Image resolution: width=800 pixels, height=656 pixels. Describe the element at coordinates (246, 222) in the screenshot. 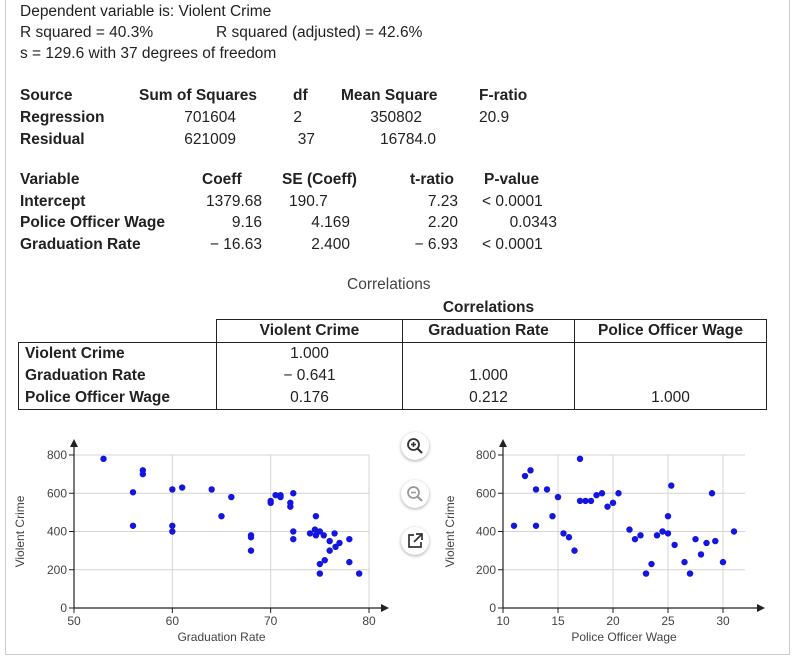

I see `coef-value: 9.16` at that location.